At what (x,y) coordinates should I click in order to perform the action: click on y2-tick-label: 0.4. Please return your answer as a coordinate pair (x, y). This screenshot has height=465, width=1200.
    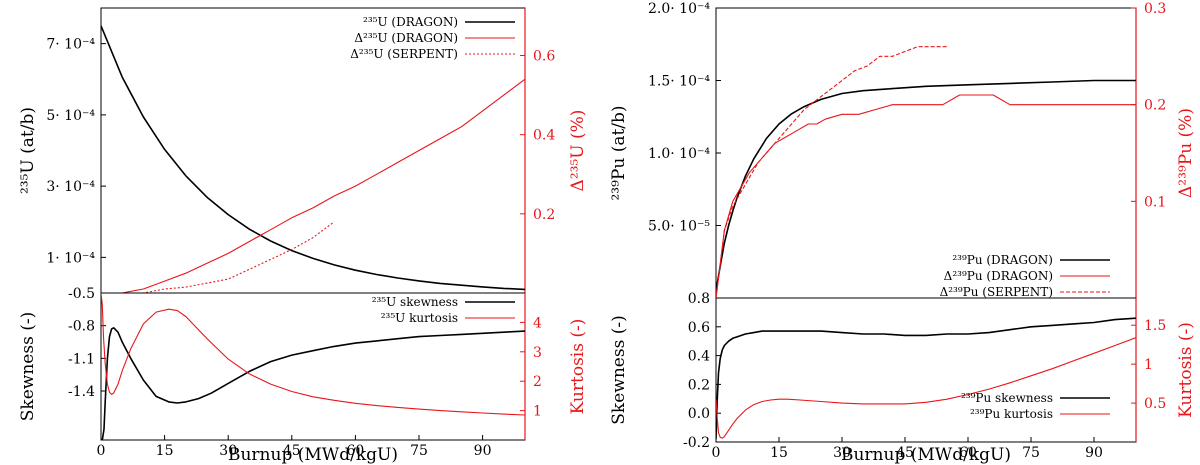
    Looking at the image, I should click on (544, 136).